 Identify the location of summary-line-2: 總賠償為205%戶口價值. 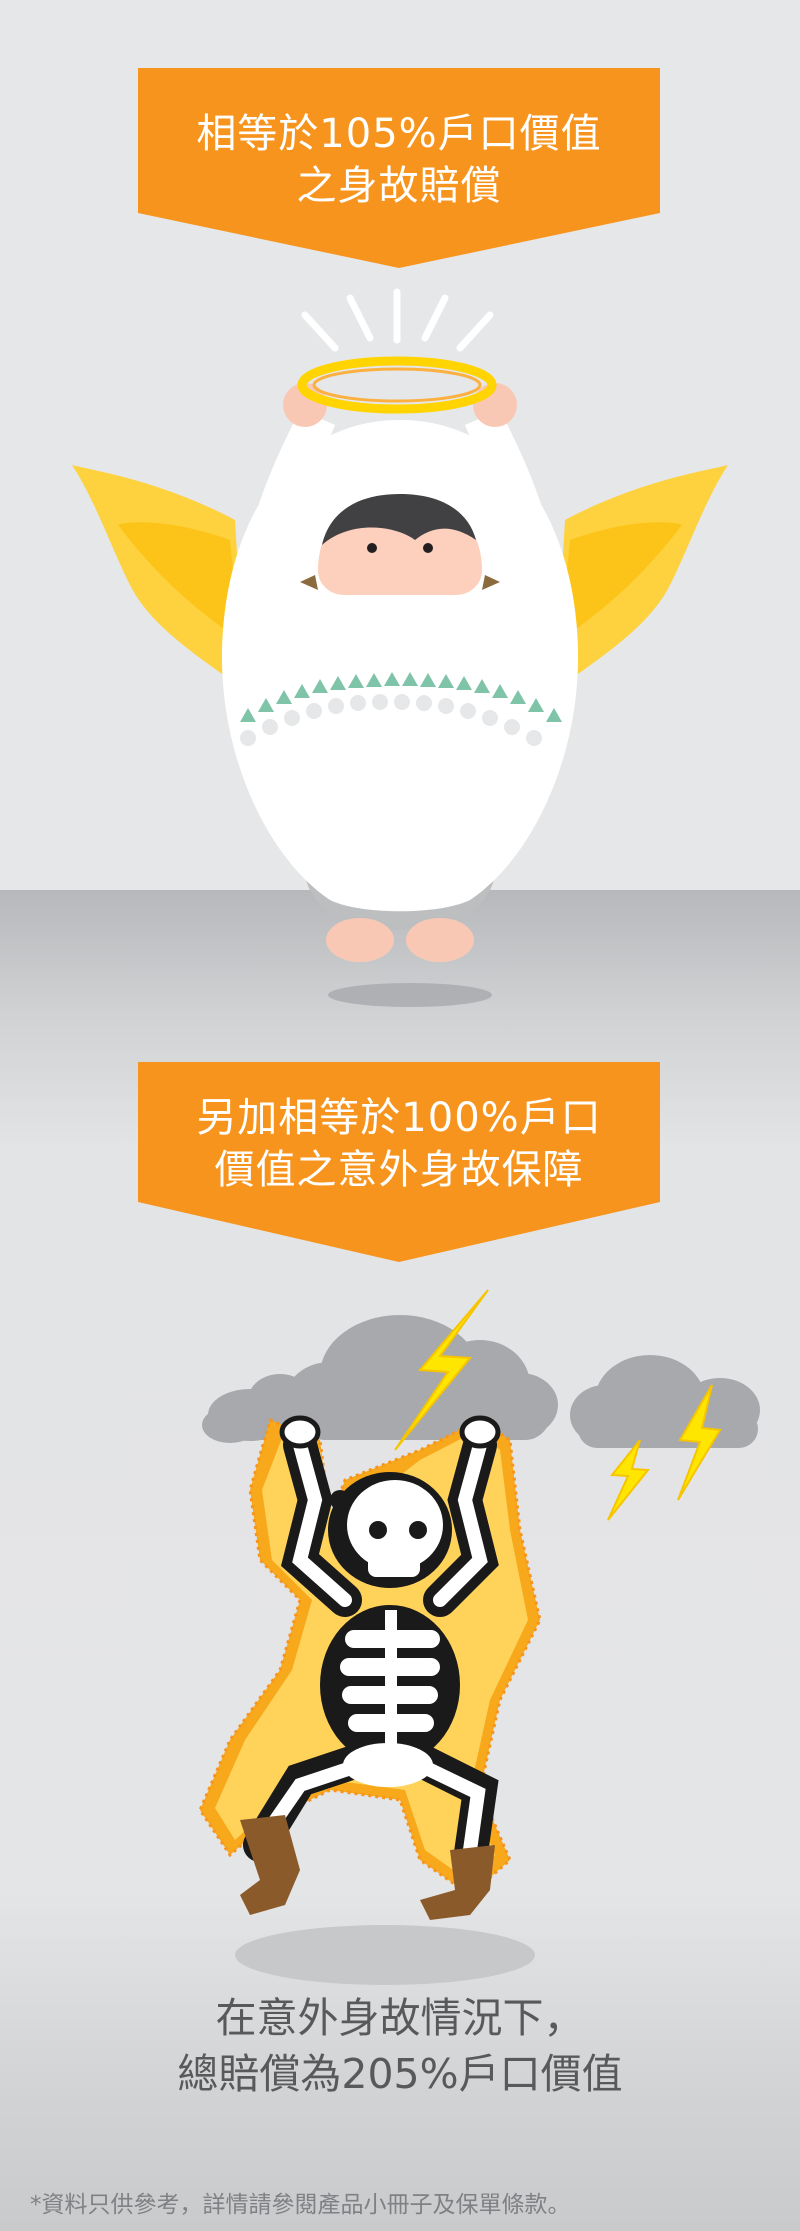
(400, 2074).